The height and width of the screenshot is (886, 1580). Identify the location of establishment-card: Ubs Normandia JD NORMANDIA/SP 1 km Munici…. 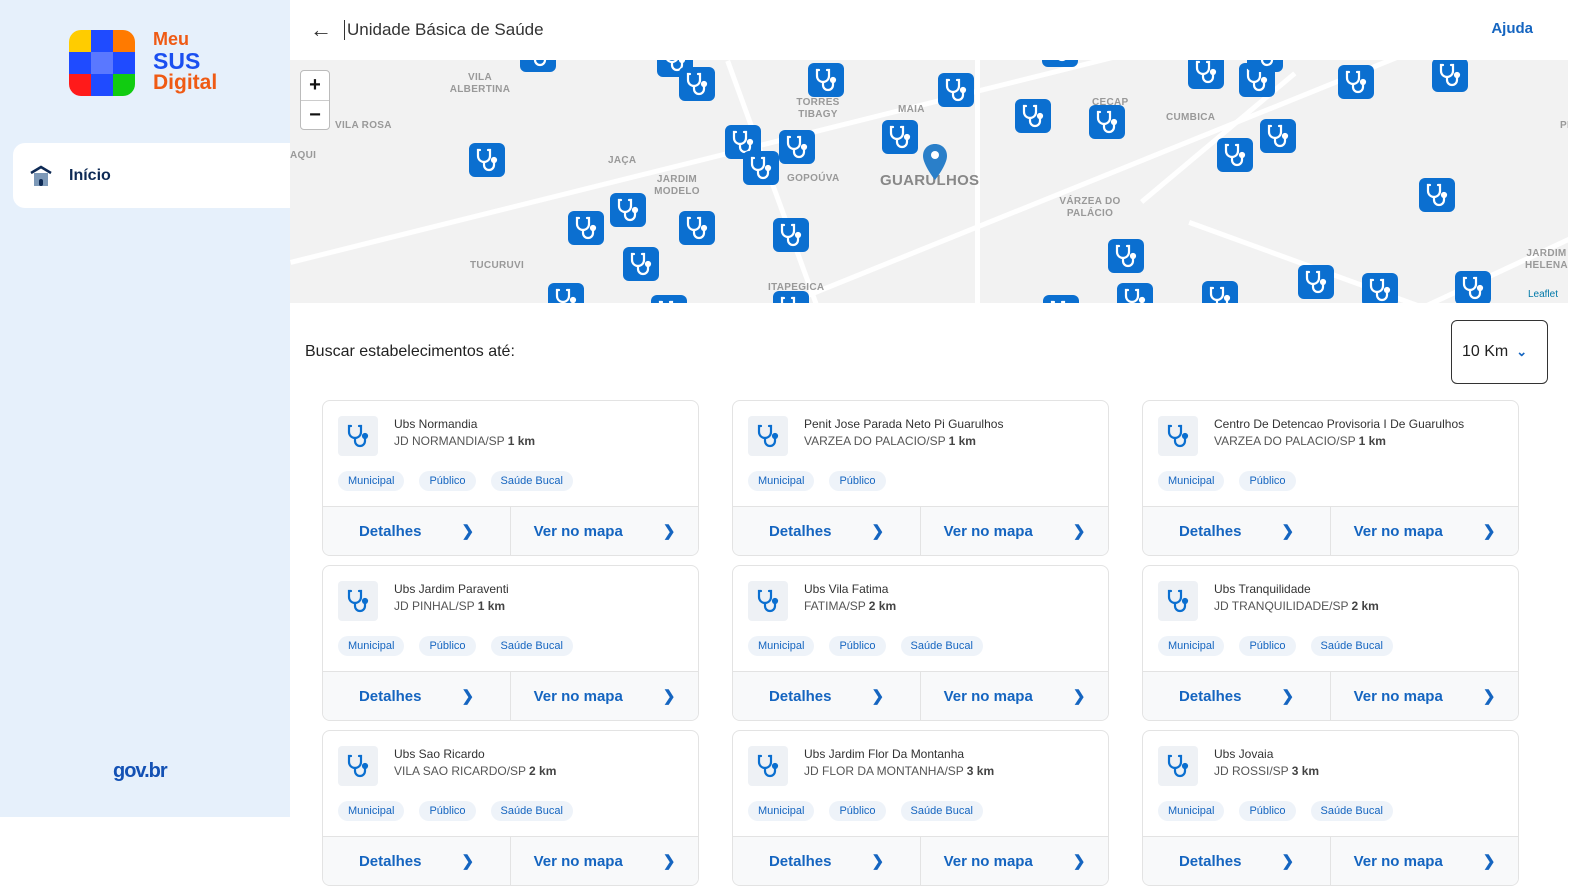
(510, 478).